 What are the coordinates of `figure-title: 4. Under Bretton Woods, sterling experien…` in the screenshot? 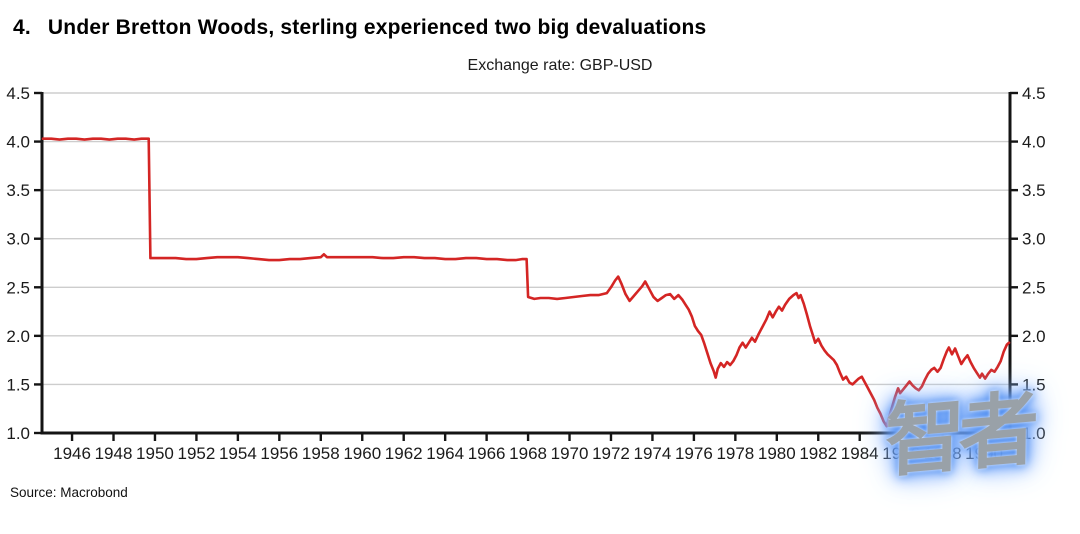 It's located at (359, 28).